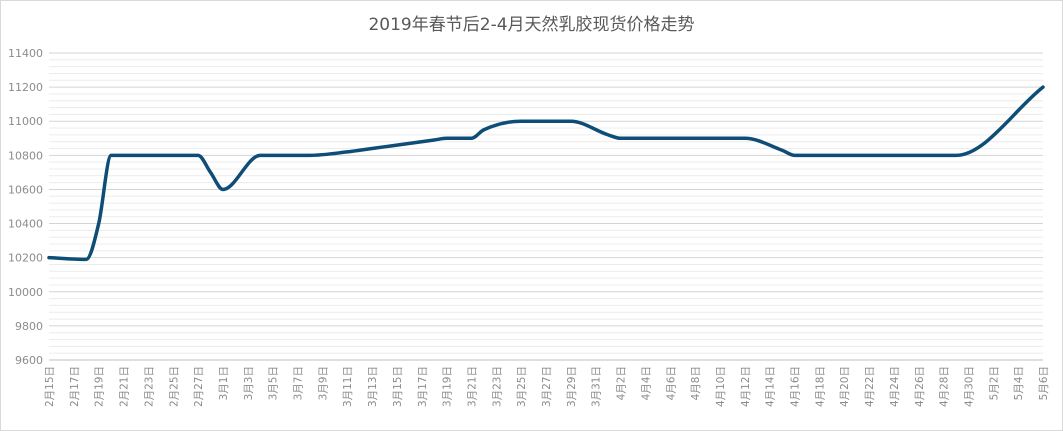 Image resolution: width=1063 pixels, height=431 pixels. What do you see at coordinates (1019, 383) in the screenshot?
I see `x-tick-label: 5月4日` at bounding box center [1019, 383].